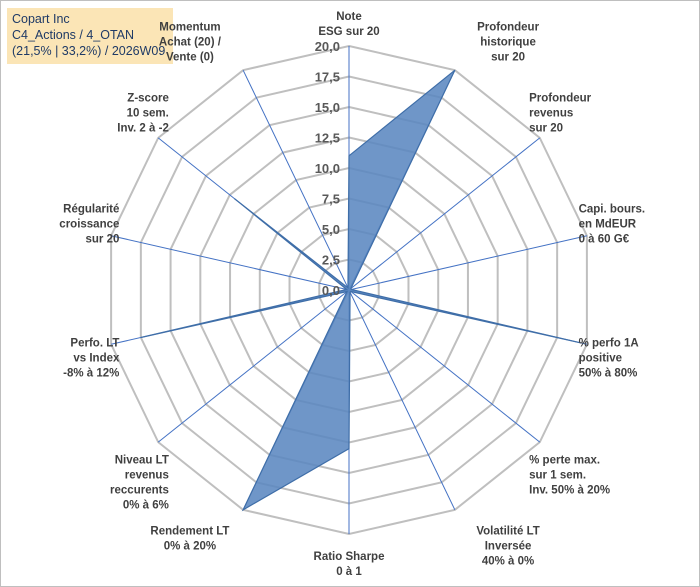  What do you see at coordinates (331, 229) in the screenshot?
I see `tick-label: 5,0` at bounding box center [331, 229].